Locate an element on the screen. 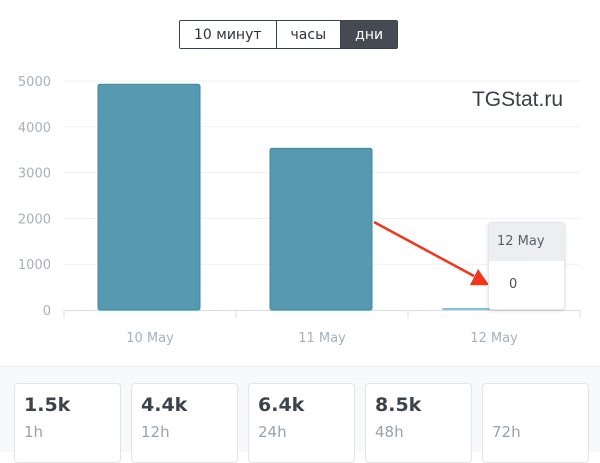  stat-card-1h: 1.5k 1h is located at coordinates (67, 423).